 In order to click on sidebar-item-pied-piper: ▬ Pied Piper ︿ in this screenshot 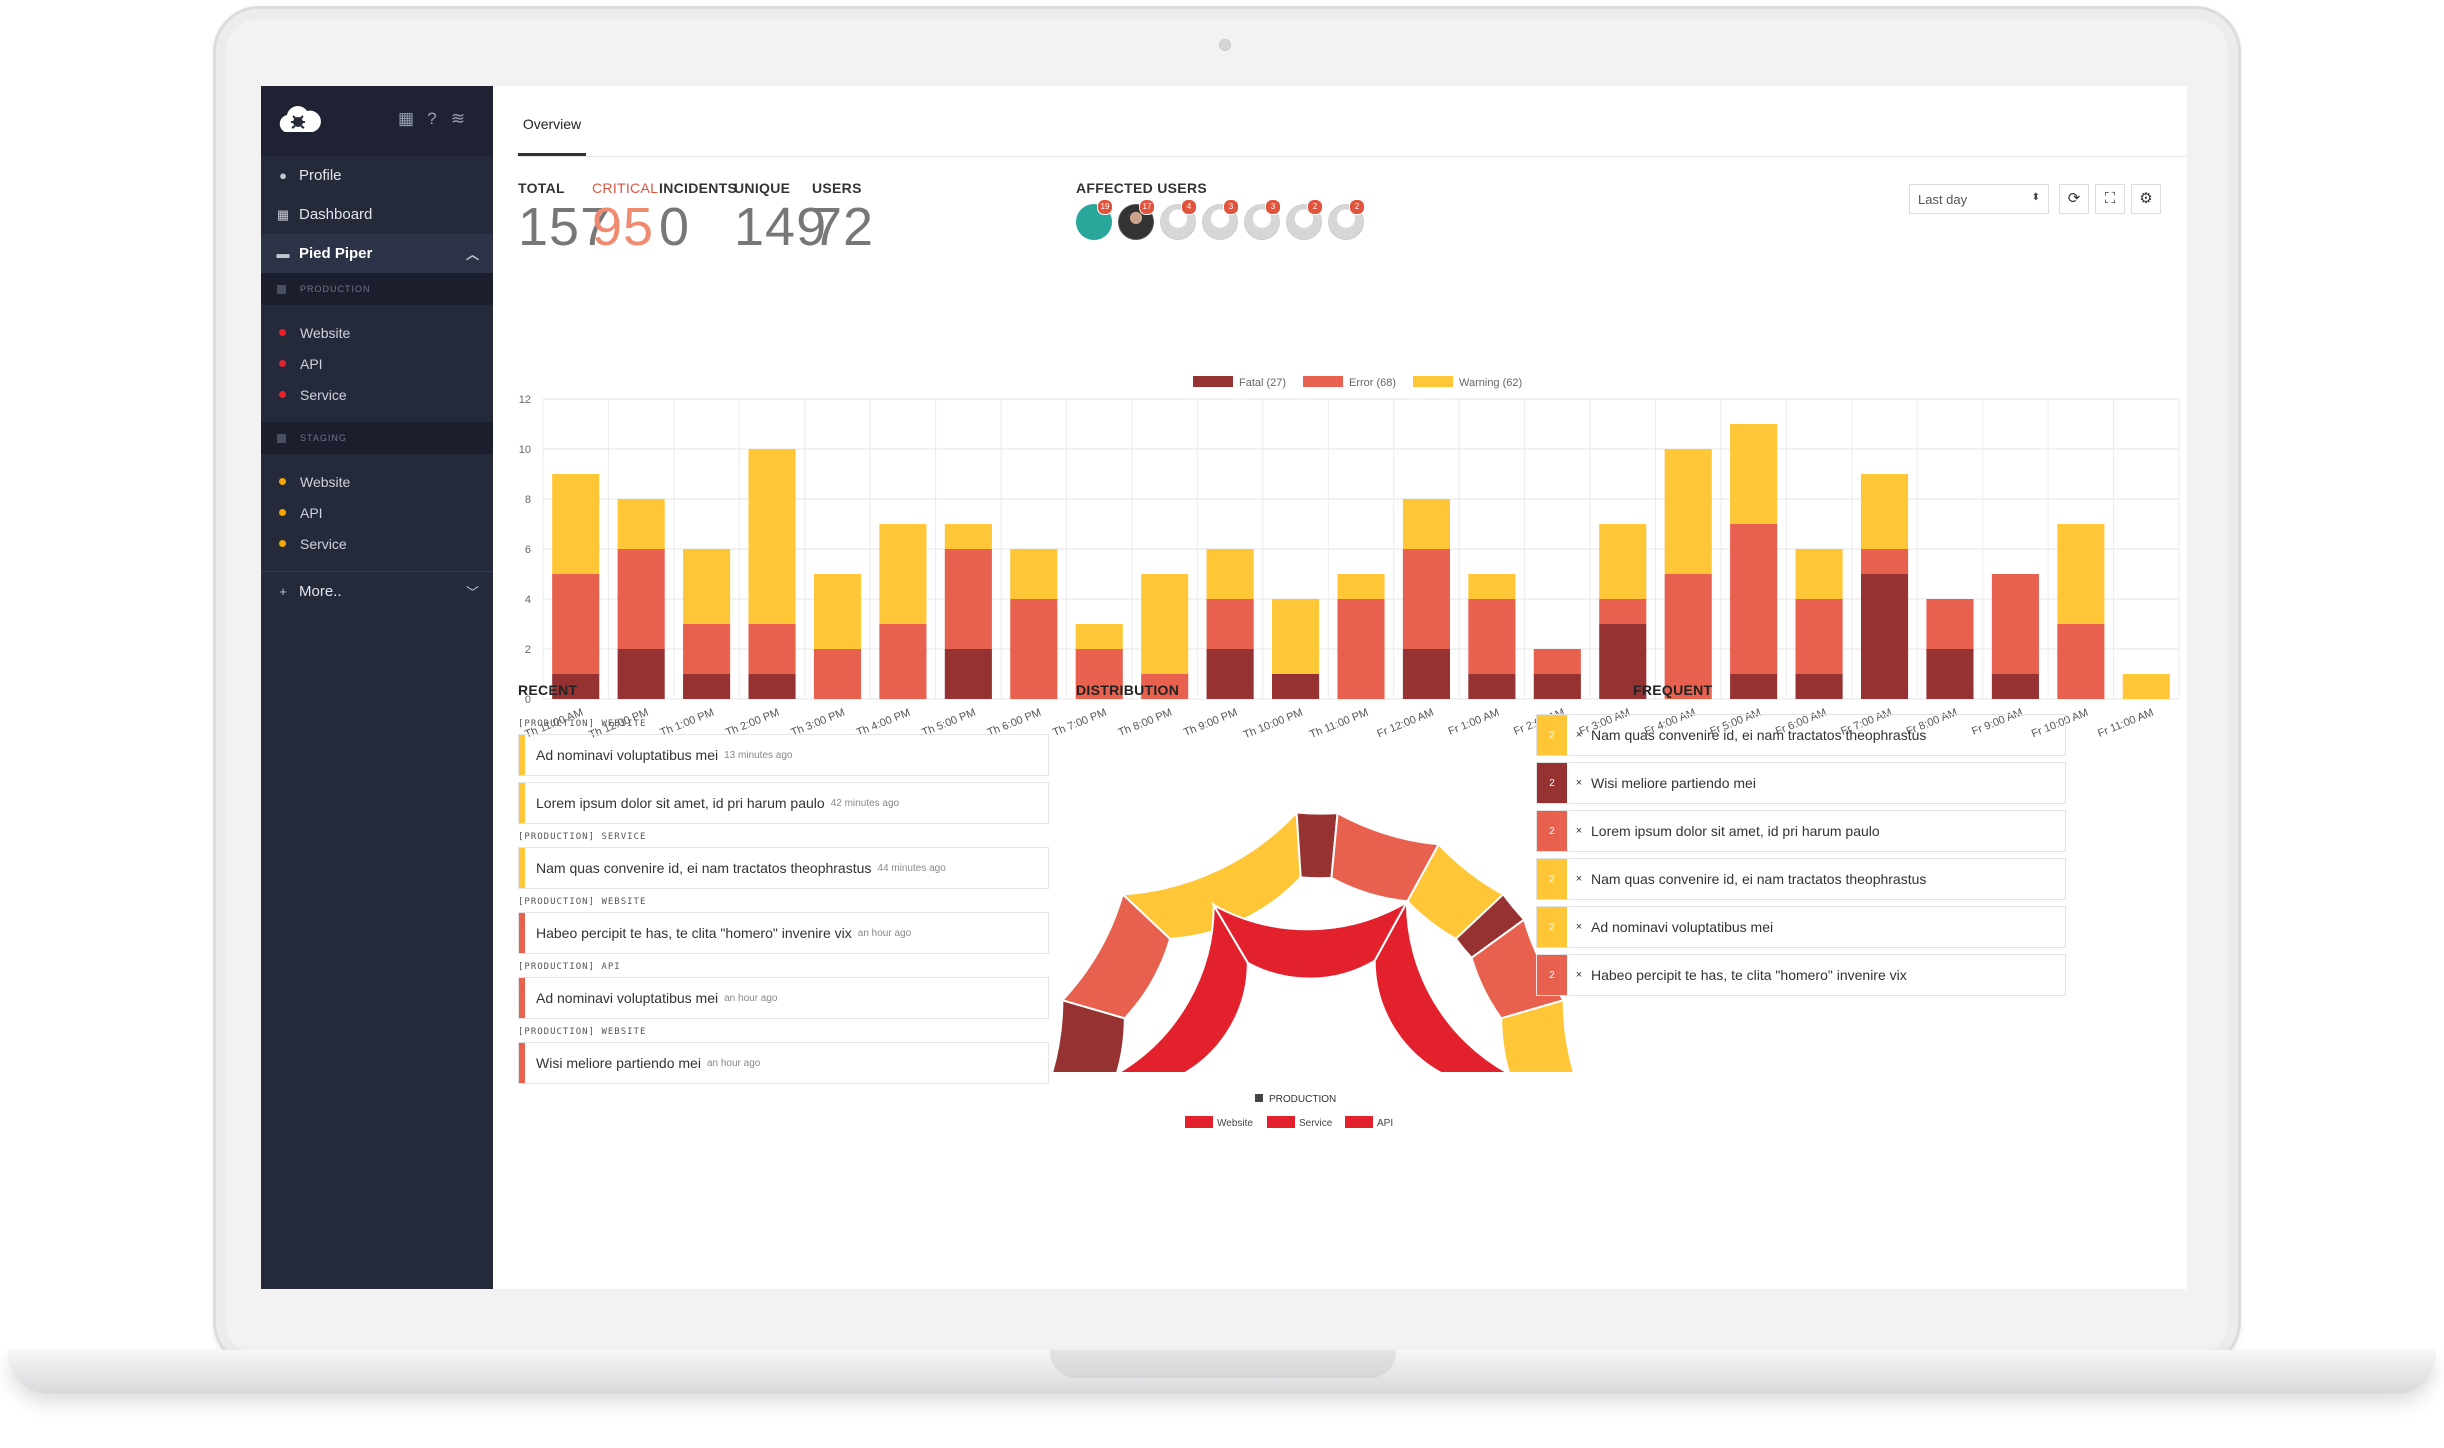, I will do `click(377, 253)`.